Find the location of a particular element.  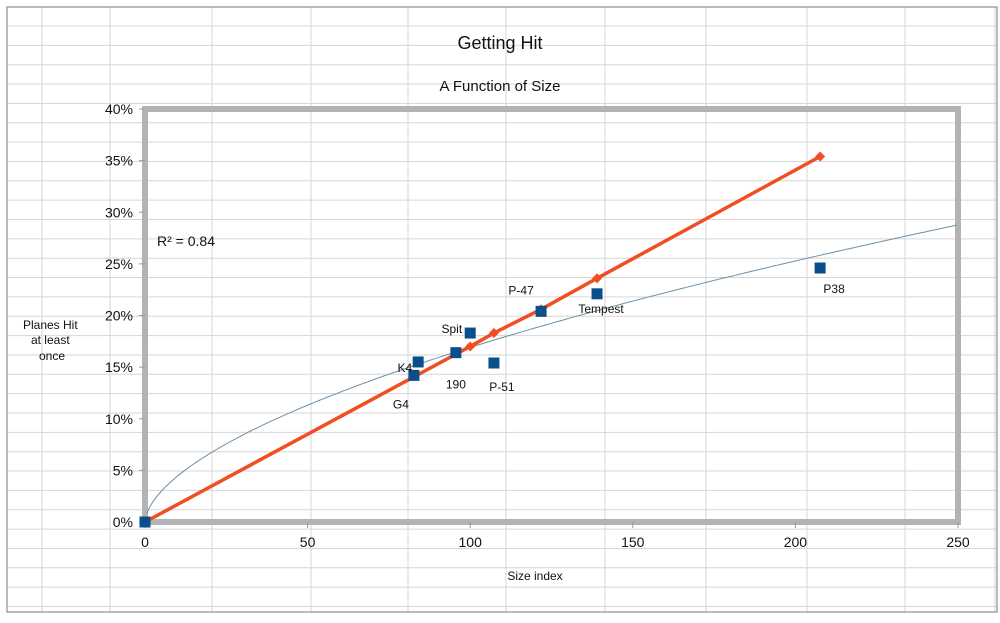

chart-title: Getting Hit is located at coordinates (499, 43).